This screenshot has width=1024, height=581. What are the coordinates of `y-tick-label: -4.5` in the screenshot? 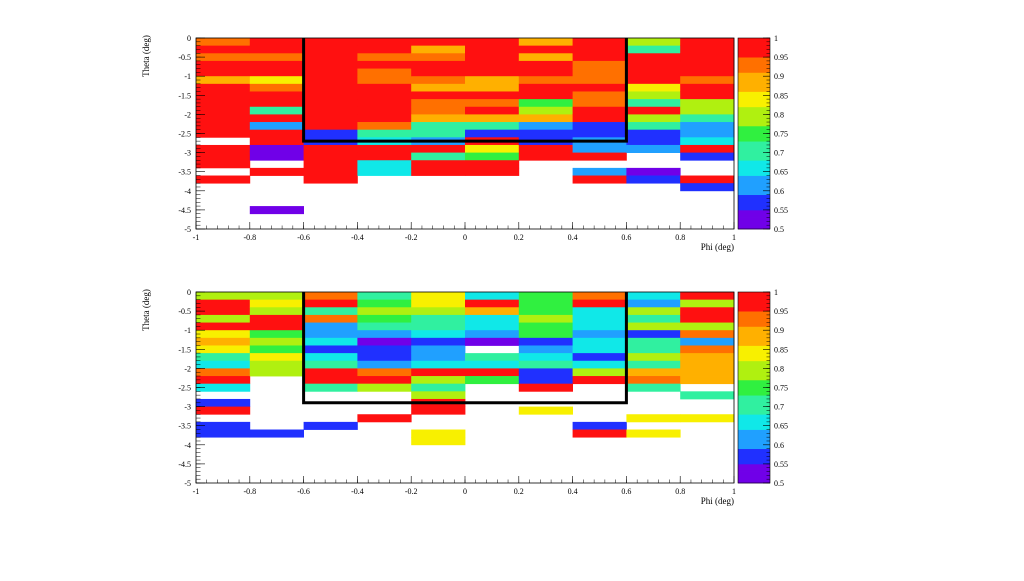 It's located at (184, 210).